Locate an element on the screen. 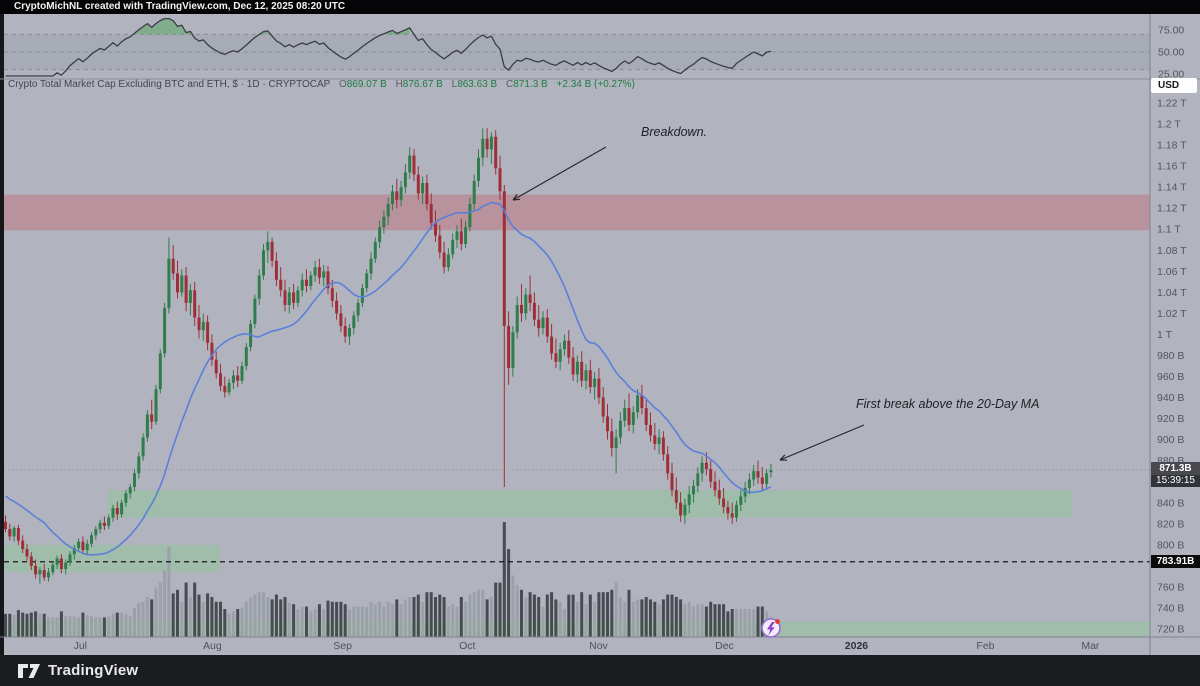 This screenshot has width=1200, height=686. ohlc-close-value: 871.3 B is located at coordinates (530, 84).